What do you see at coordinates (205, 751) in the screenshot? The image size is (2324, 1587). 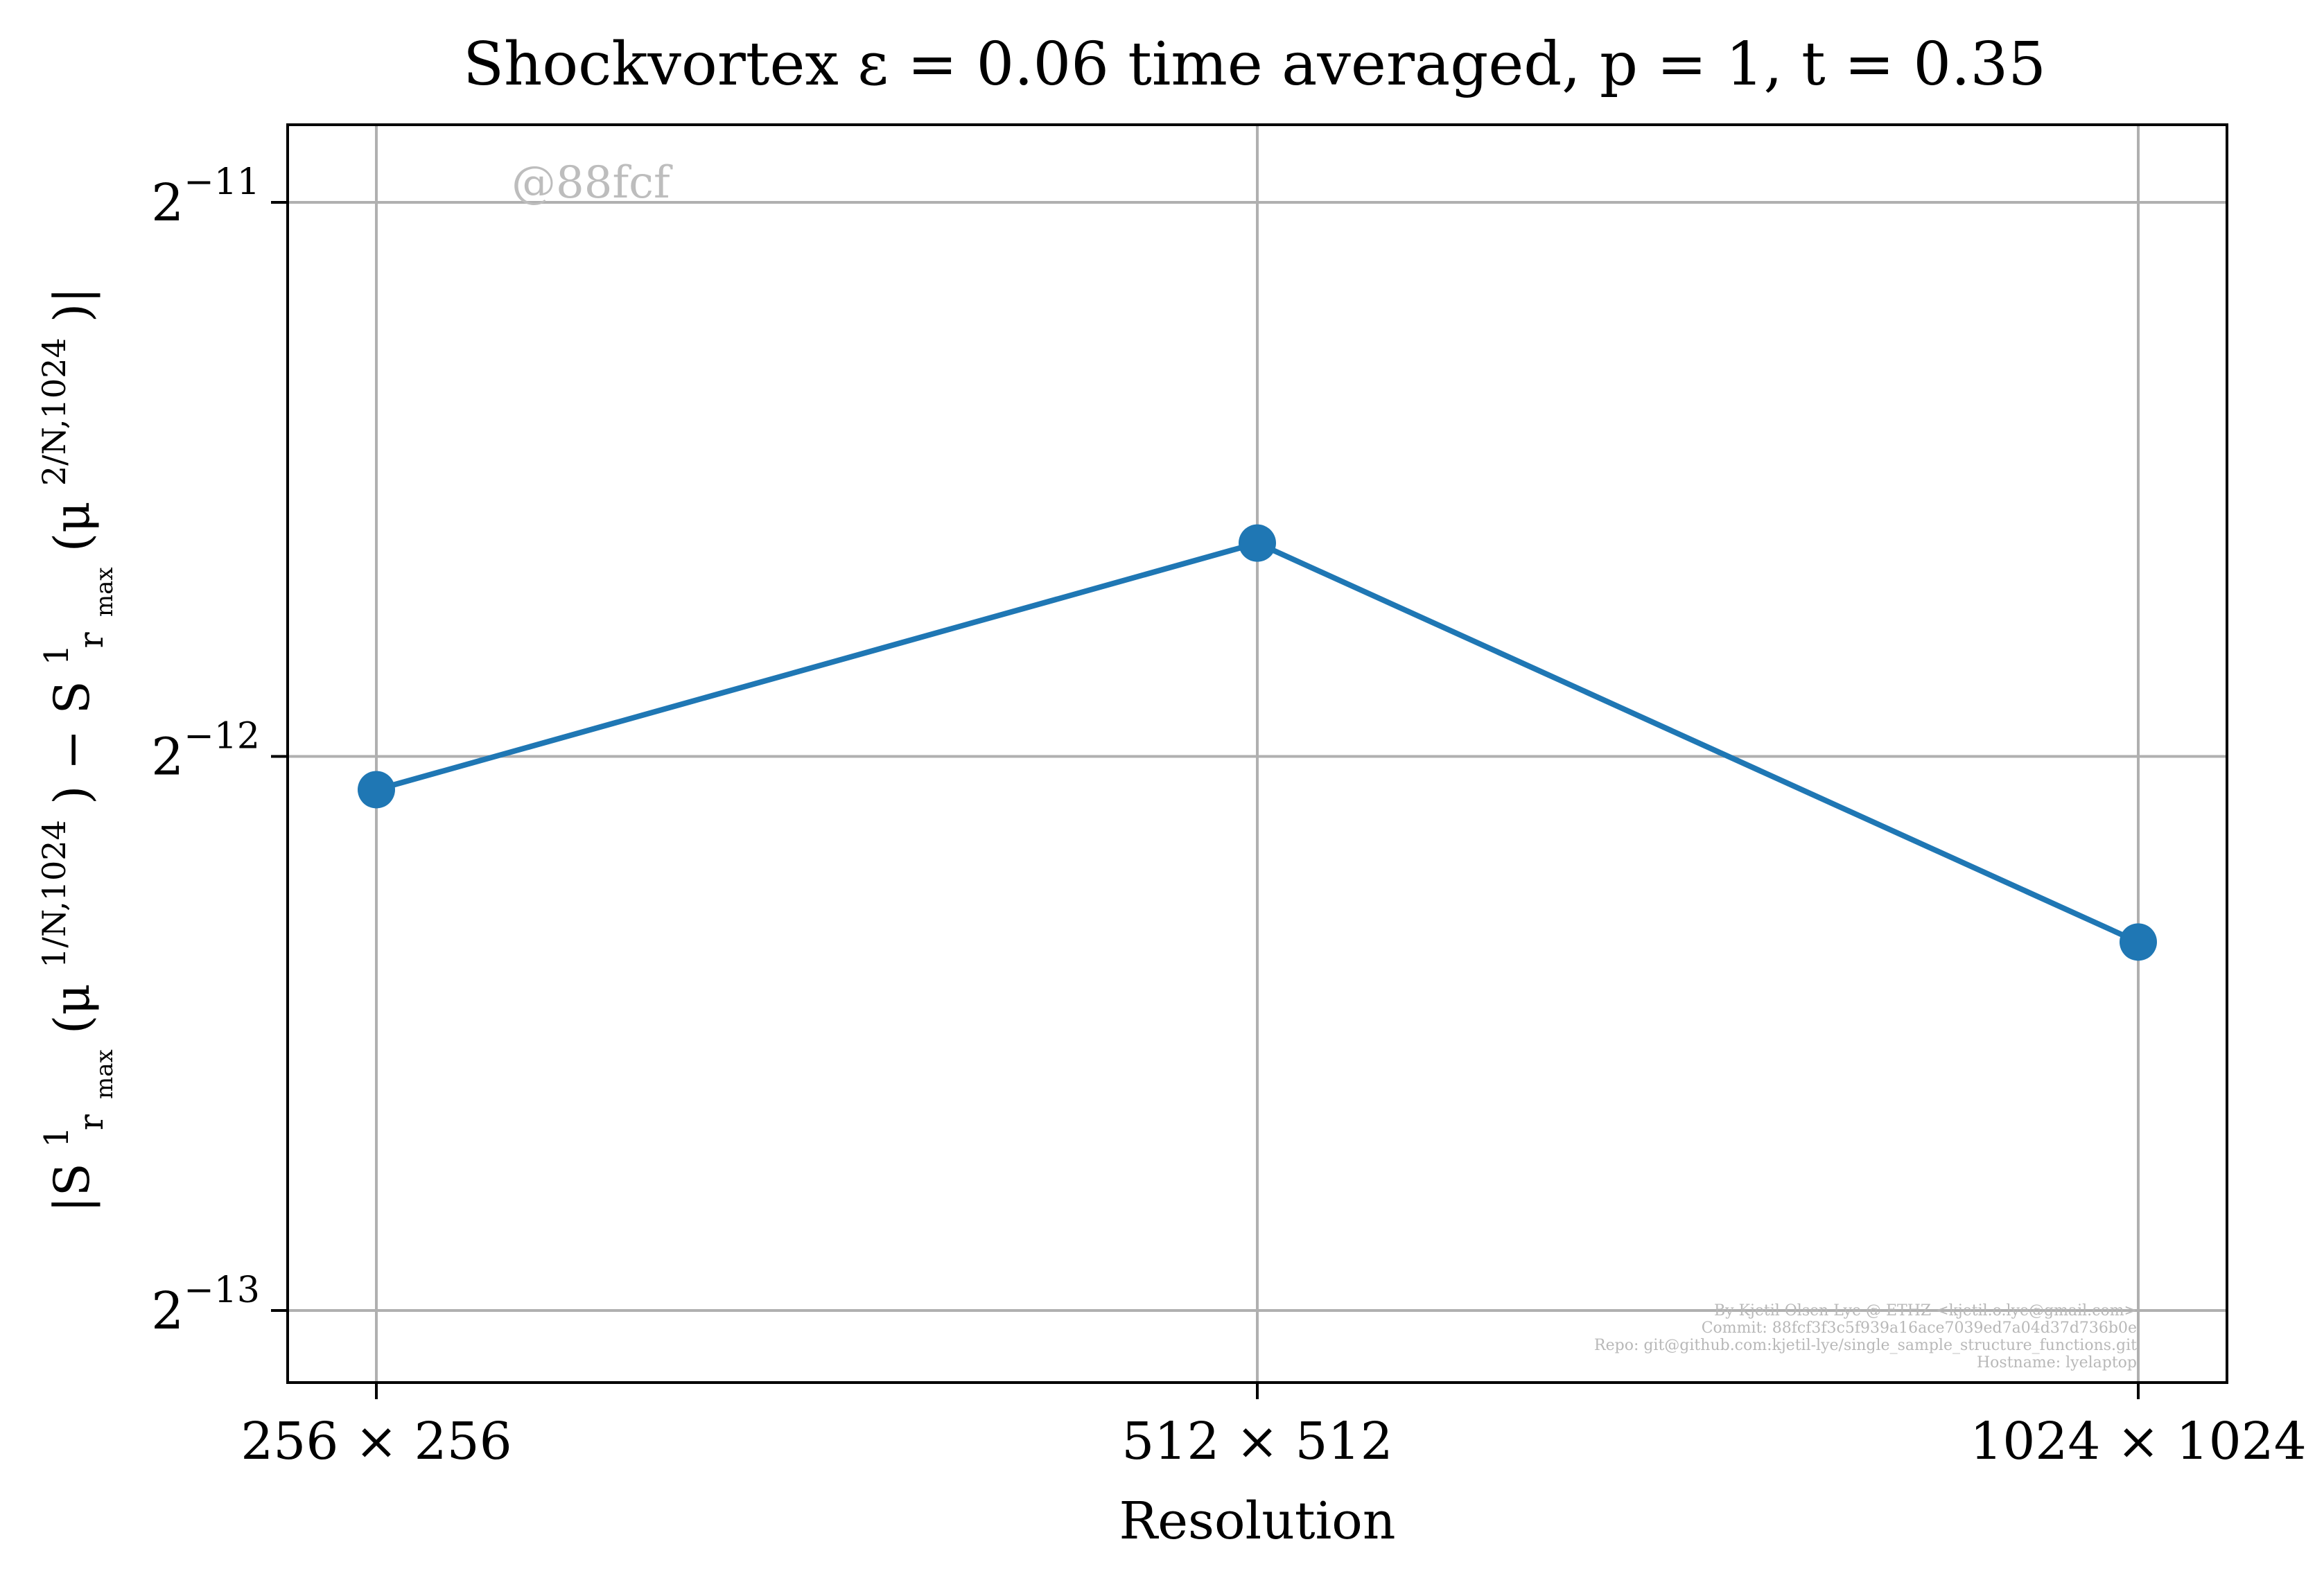 I see `y-tick-label: 2−12` at bounding box center [205, 751].